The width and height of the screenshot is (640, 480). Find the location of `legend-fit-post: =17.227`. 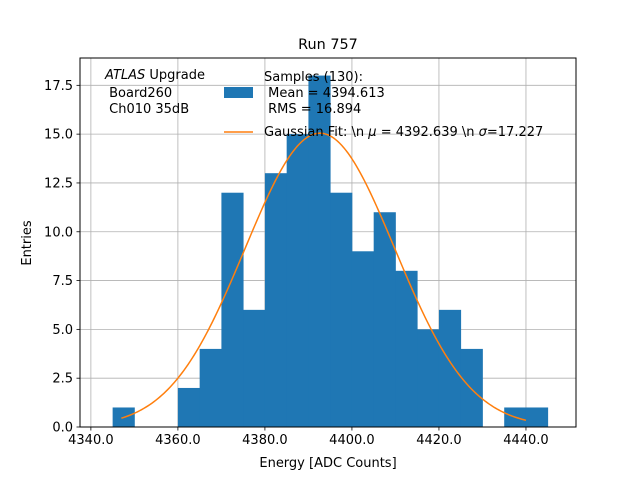

legend-fit-post: =17.227 is located at coordinates (515, 132).